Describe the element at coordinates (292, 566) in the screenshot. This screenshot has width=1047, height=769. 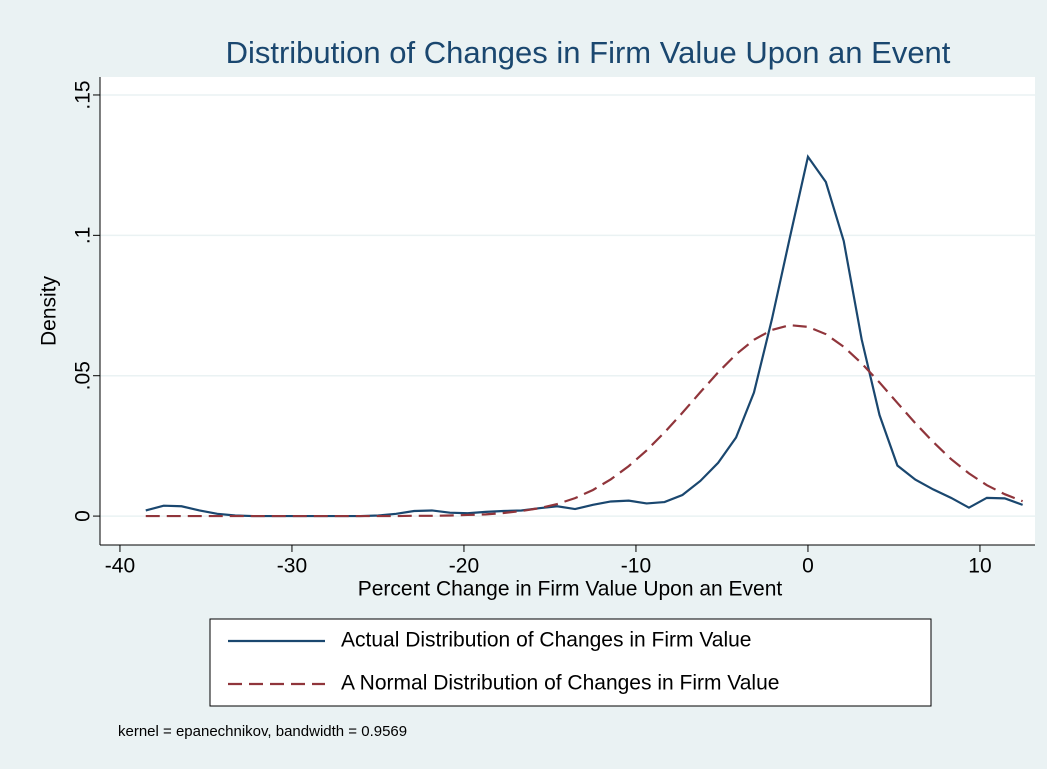
I see `x-tick-label: -30` at that location.